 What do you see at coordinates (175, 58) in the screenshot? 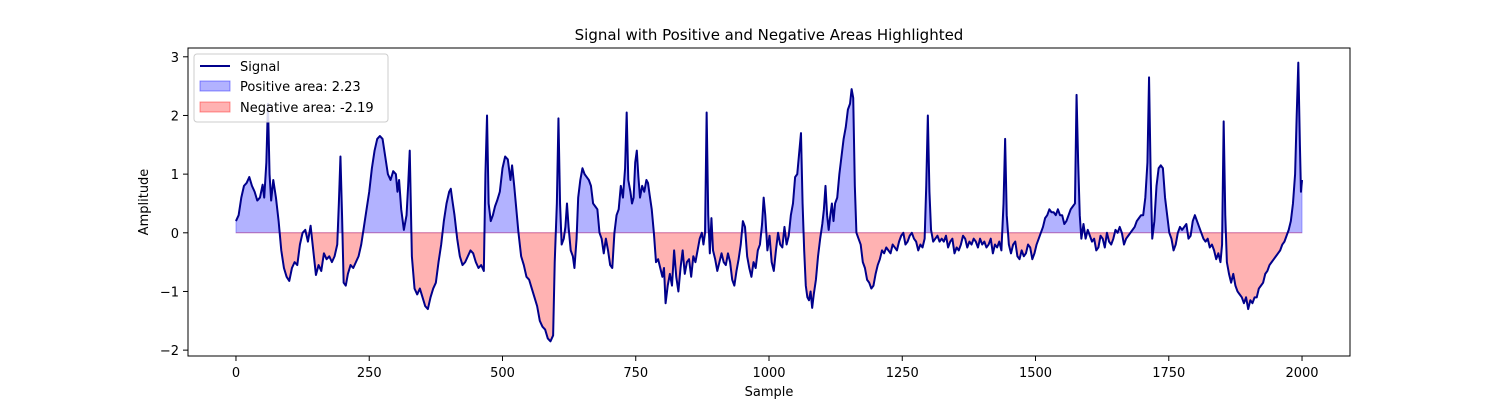
I see `y-tick-label: 3` at bounding box center [175, 58].